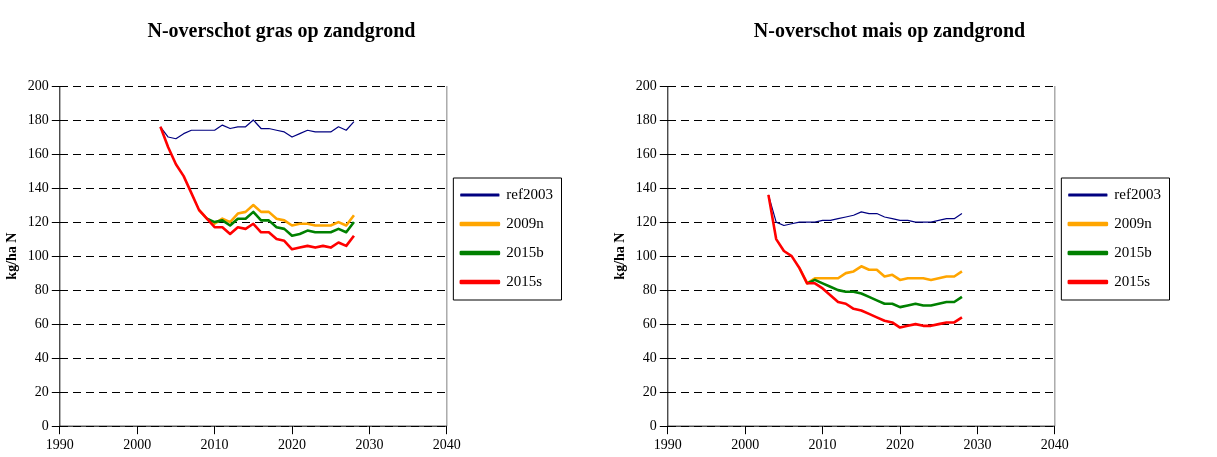 This screenshot has height=457, width=1217. I want to click on chart-title: N-overschot gras op zandgrond, so click(281, 31).